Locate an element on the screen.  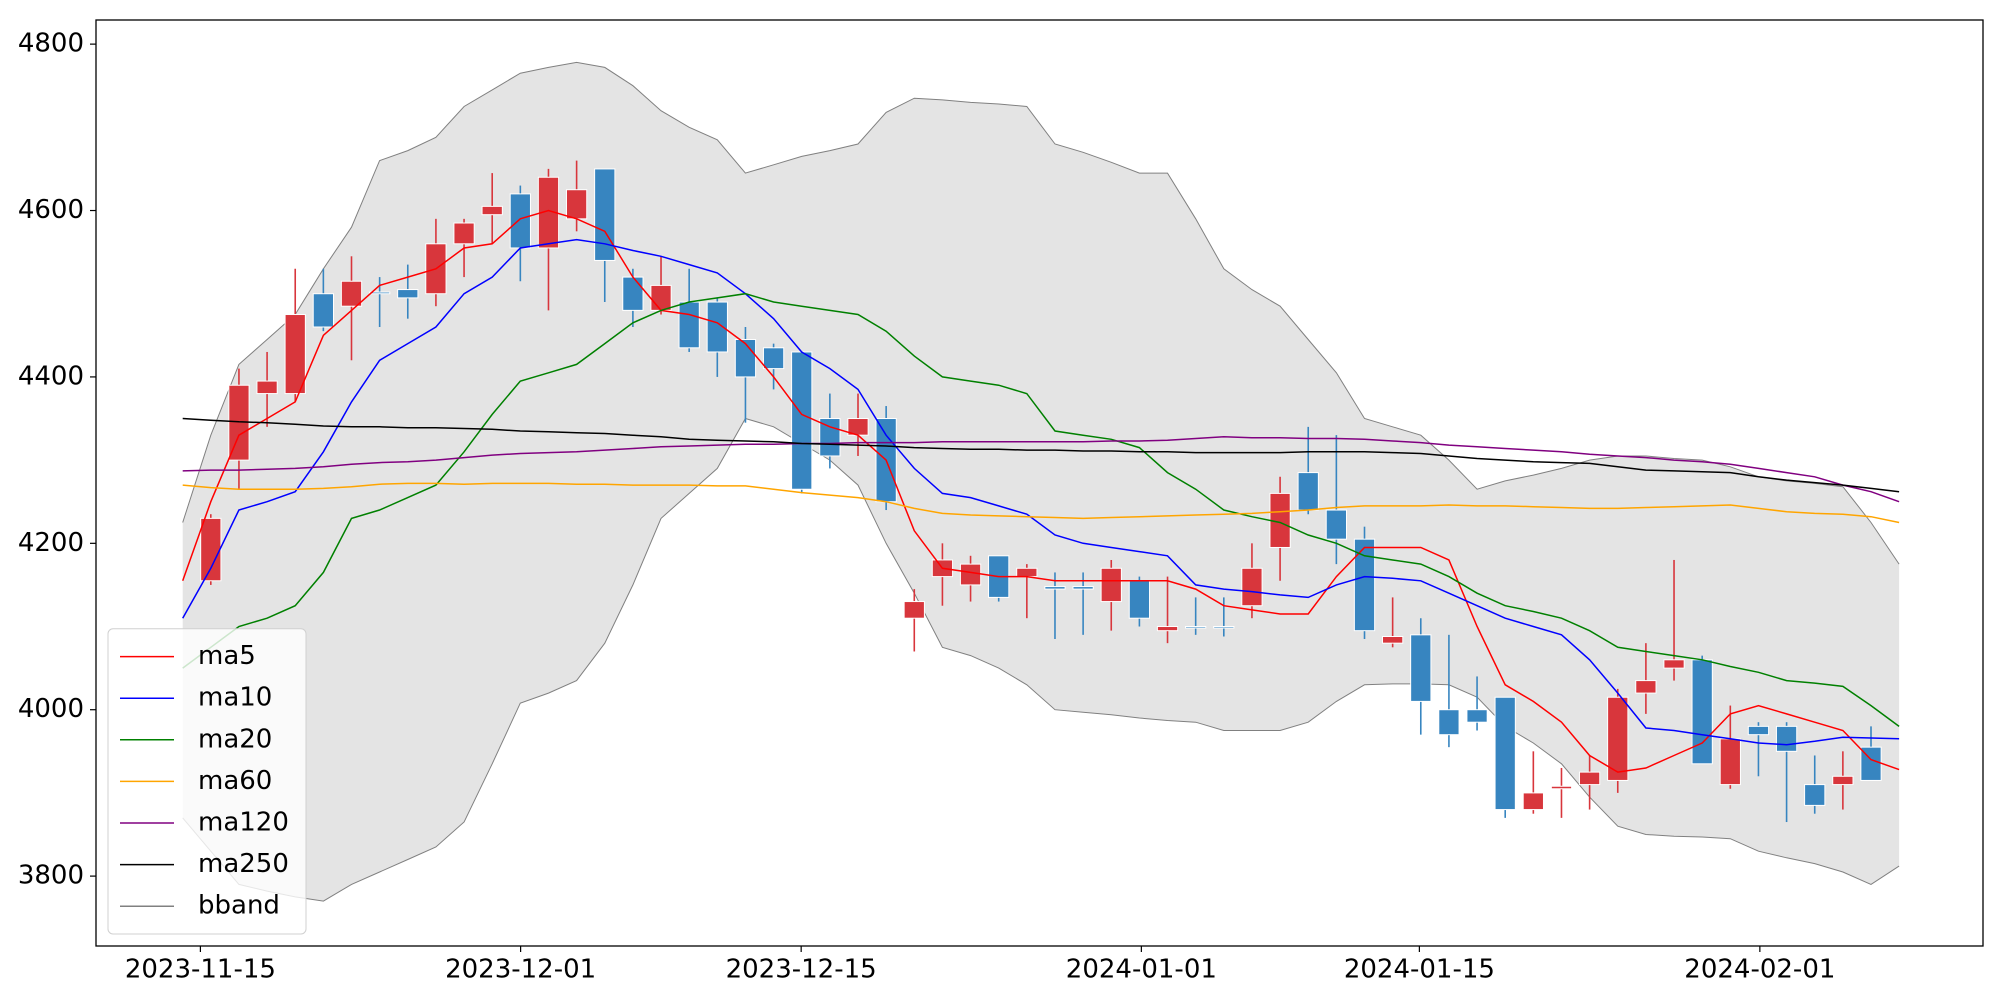
legend-label: bband is located at coordinates (239, 906).